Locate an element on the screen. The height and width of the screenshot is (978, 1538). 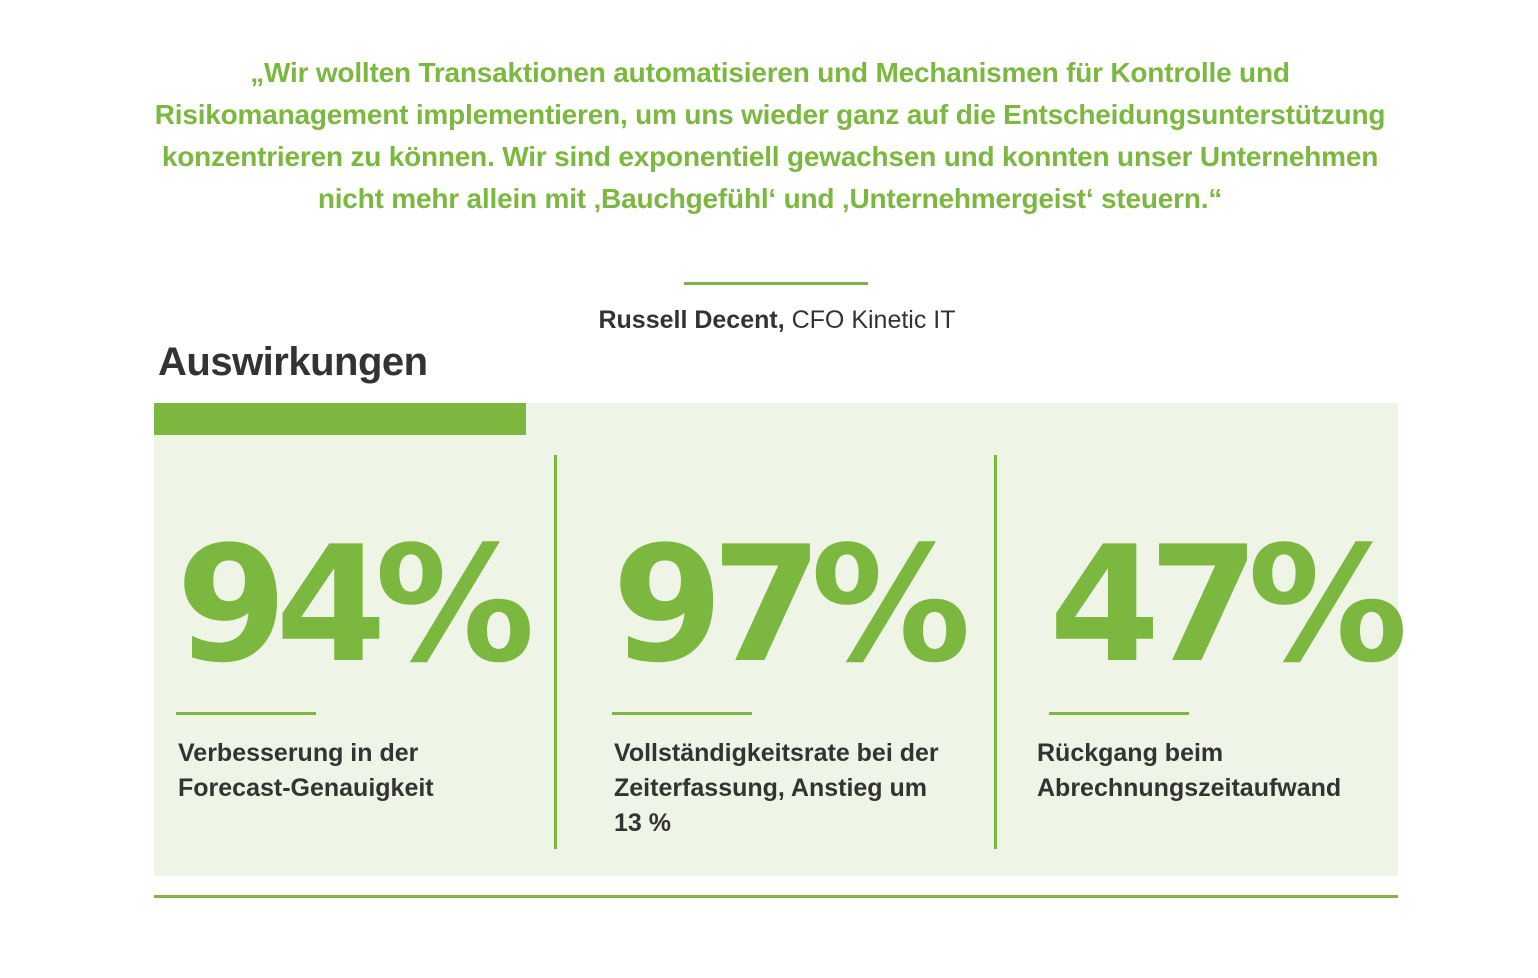
stat-value: 97% is located at coordinates (791, 604).